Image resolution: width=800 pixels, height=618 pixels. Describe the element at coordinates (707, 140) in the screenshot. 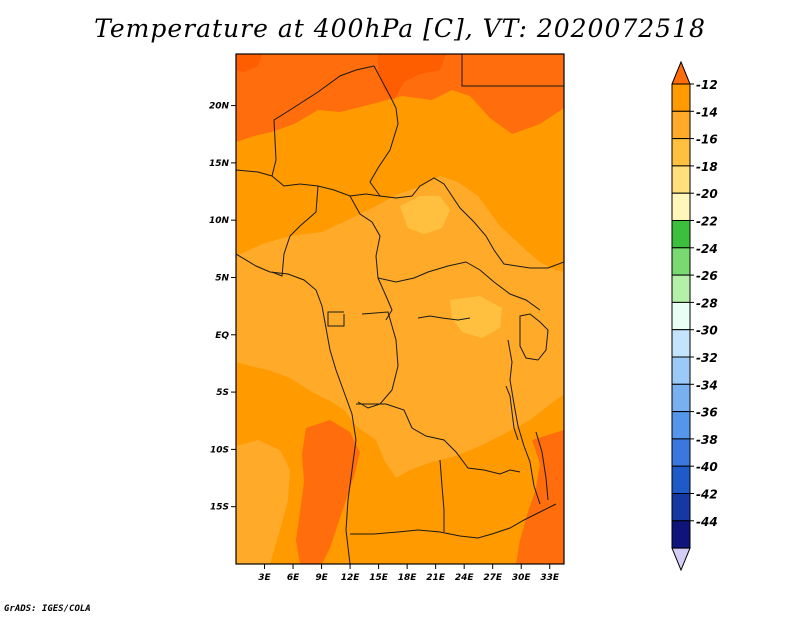

I see `colorbar-label: -16` at that location.